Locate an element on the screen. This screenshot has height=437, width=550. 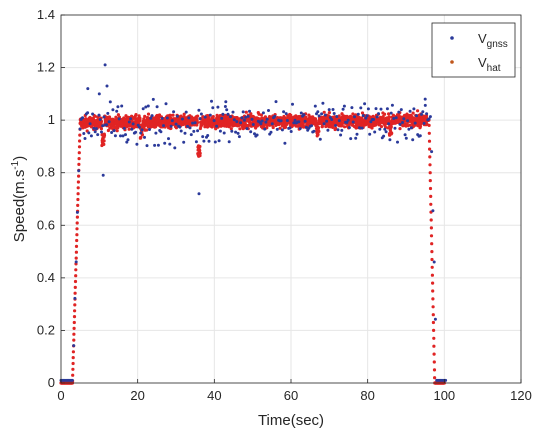
y-tick-label: 0 is located at coordinates (51, 382).